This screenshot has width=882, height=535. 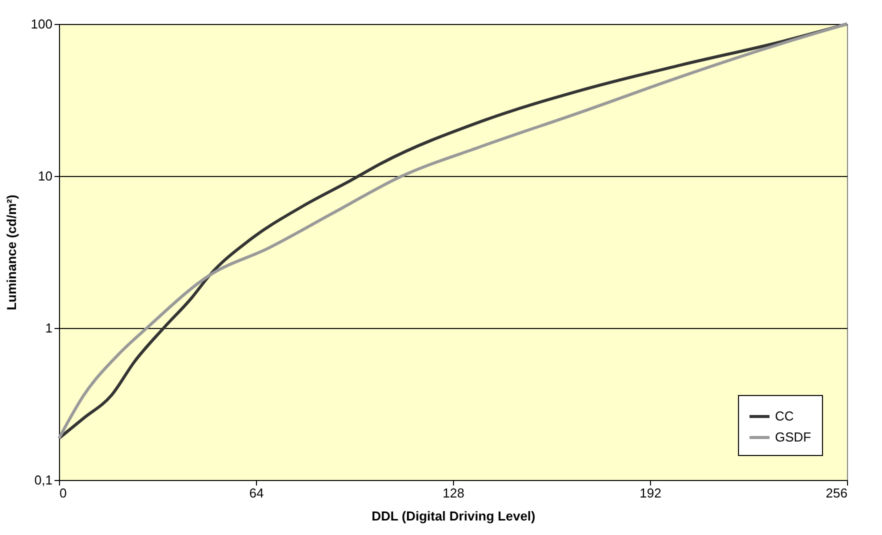 I want to click on x-tick-label: 128, so click(x=453, y=493).